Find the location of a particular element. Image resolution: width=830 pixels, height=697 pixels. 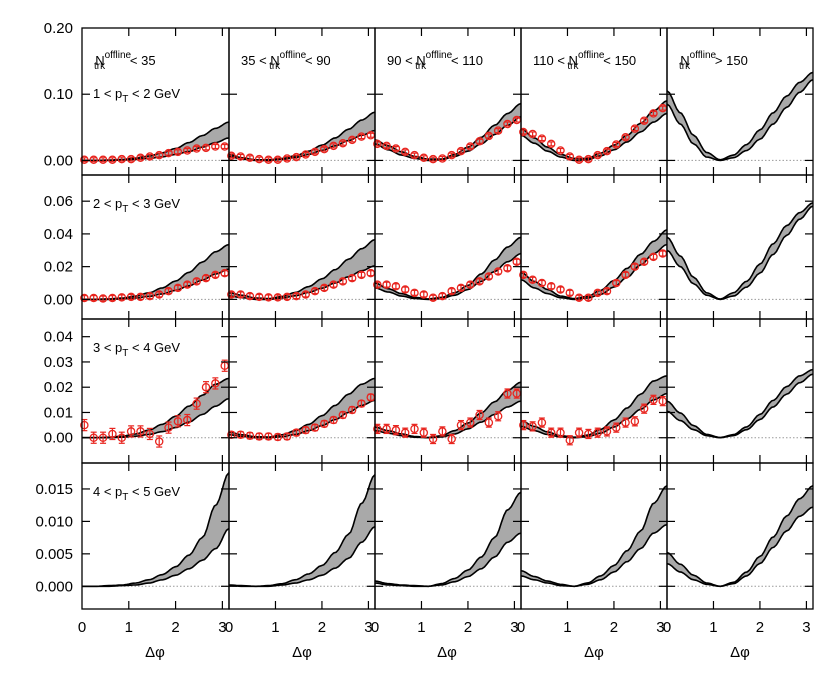

y-tick-label: 0.02 is located at coordinates (58, 387).